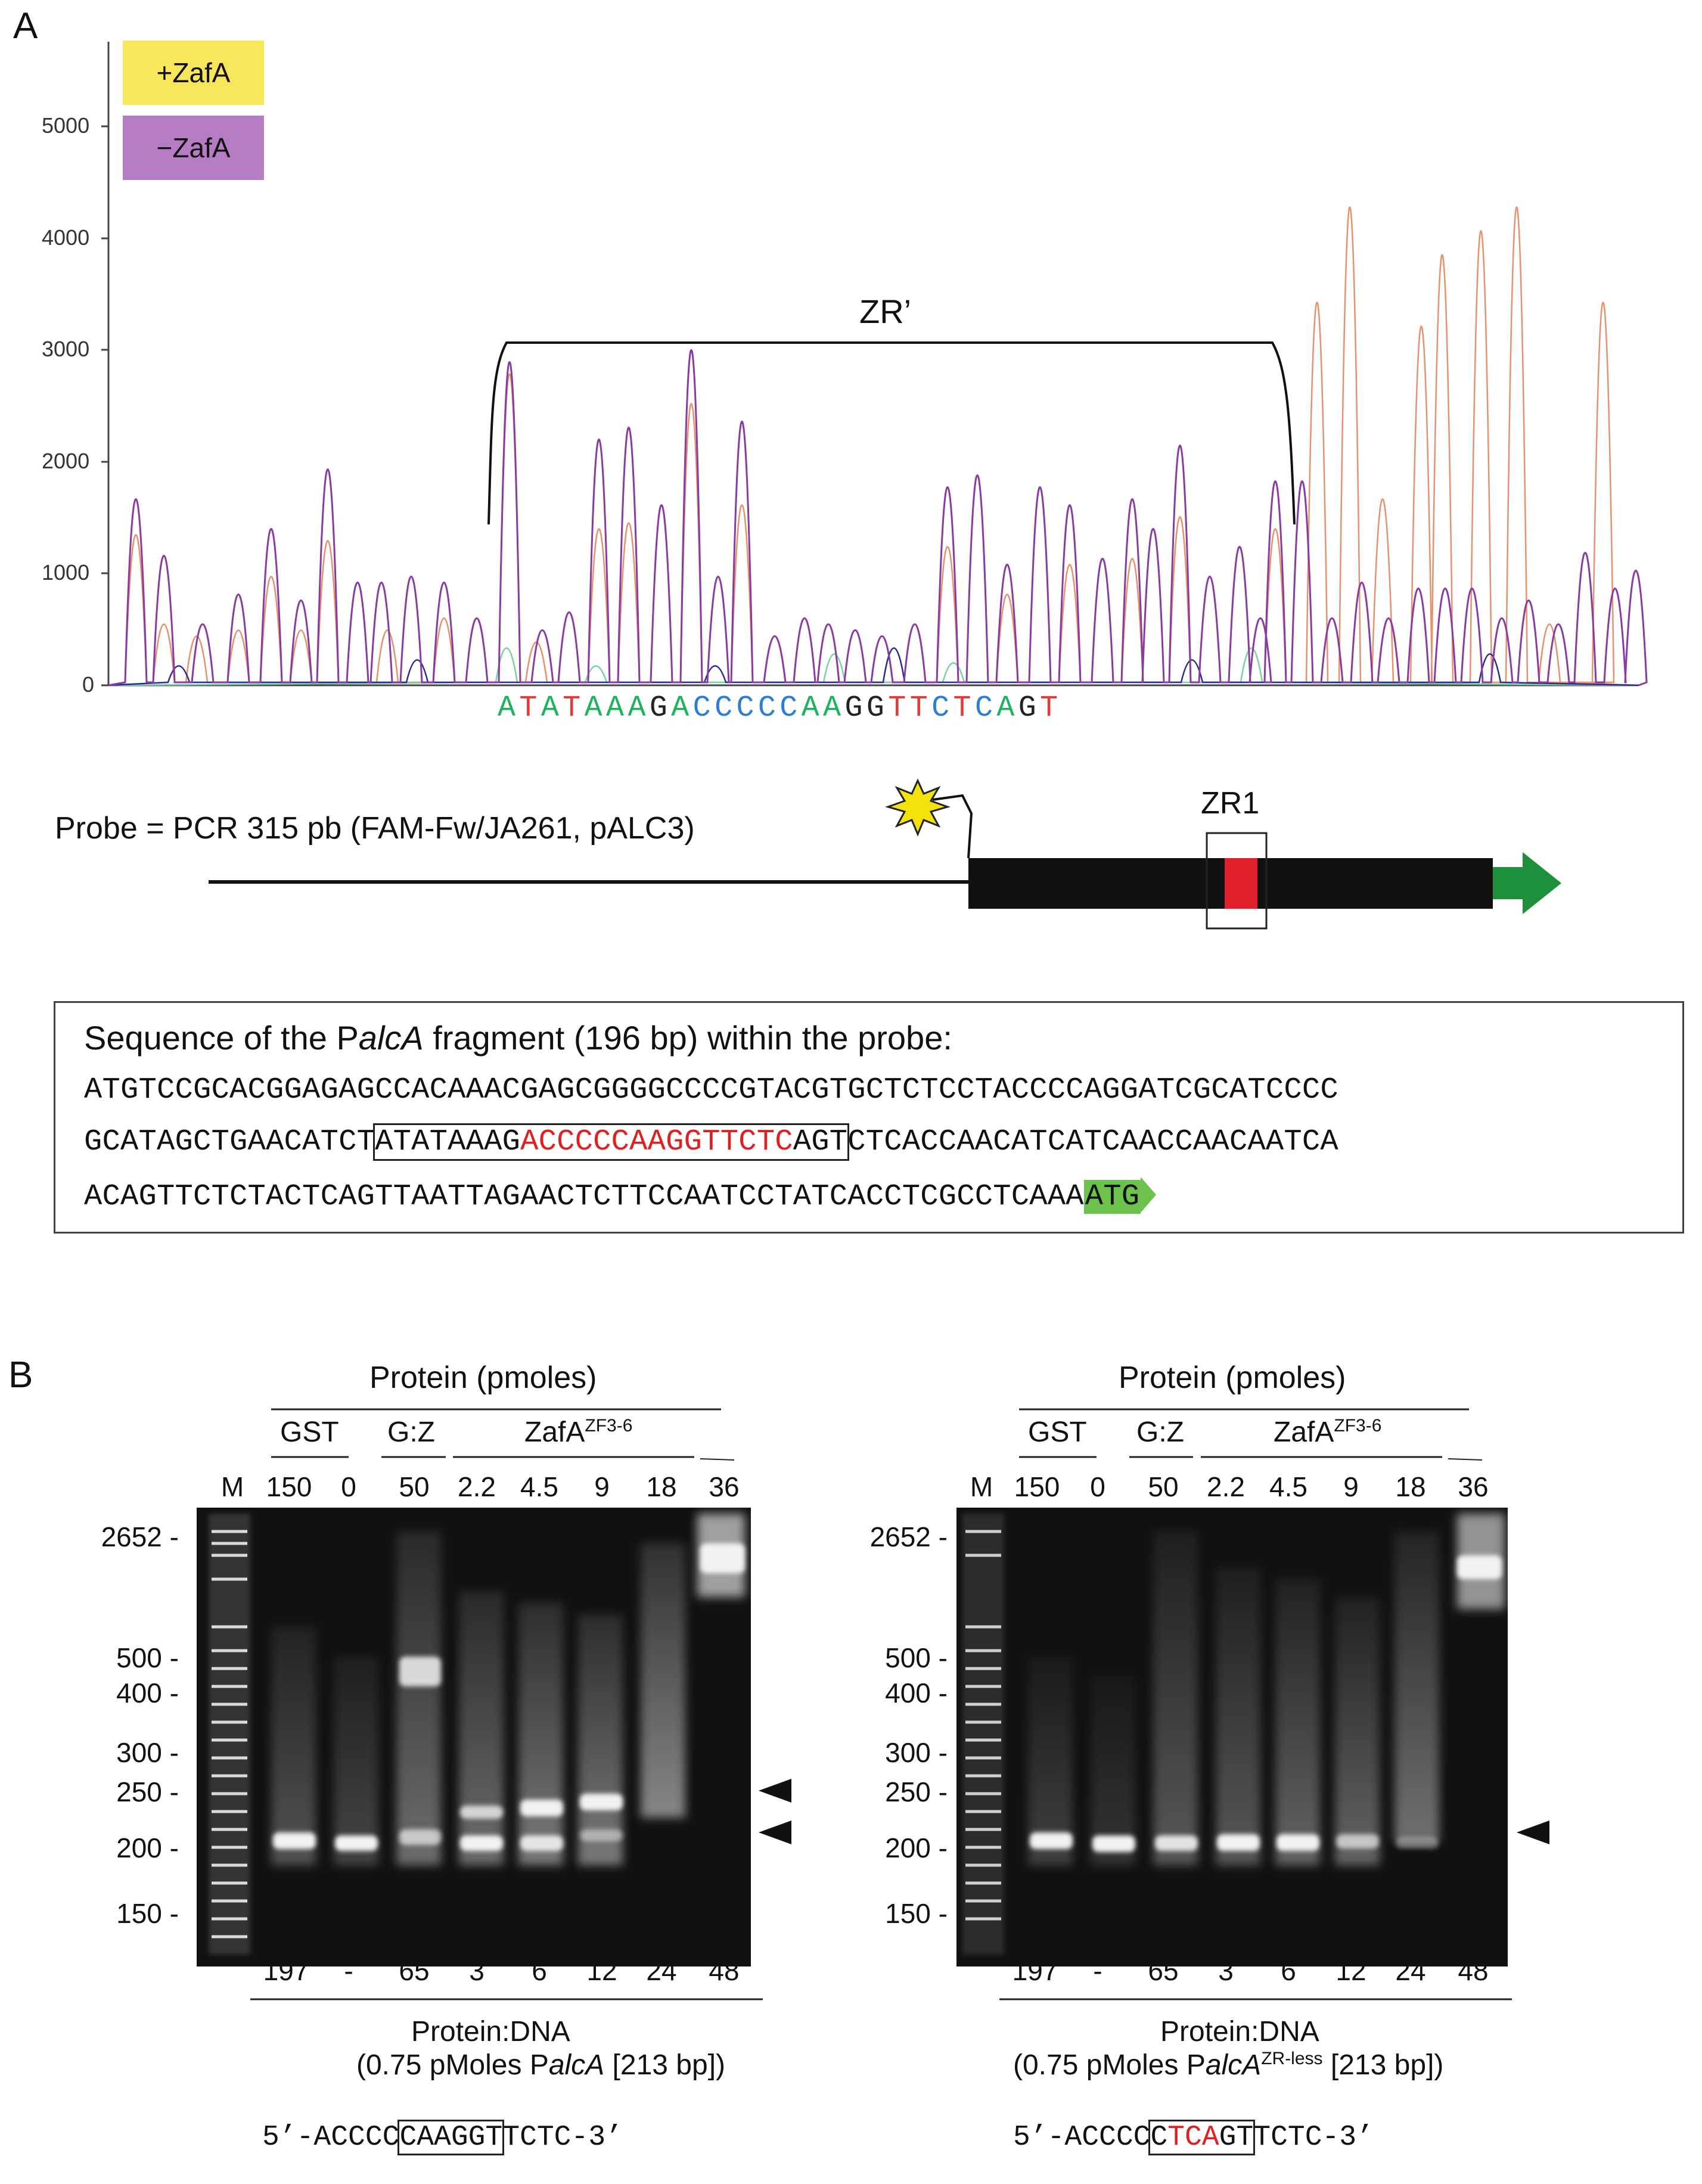 The height and width of the screenshot is (2184, 1702). What do you see at coordinates (1149, 1195) in the screenshot?
I see `atg-arrow-icon` at bounding box center [1149, 1195].